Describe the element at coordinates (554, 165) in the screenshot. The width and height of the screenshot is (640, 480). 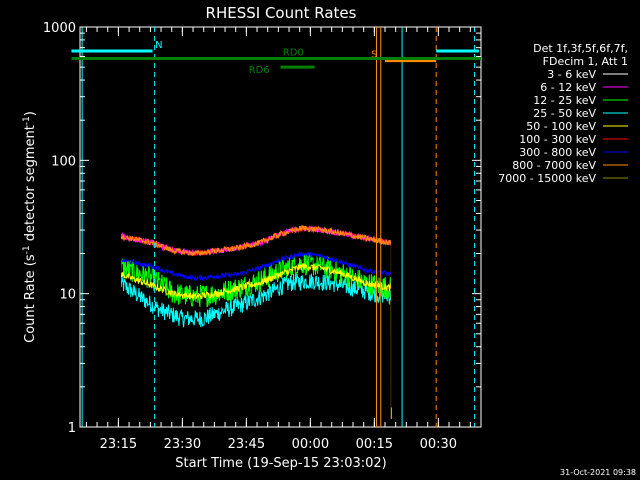
I see `legend-entry-label: 800 - 7000 keV` at that location.